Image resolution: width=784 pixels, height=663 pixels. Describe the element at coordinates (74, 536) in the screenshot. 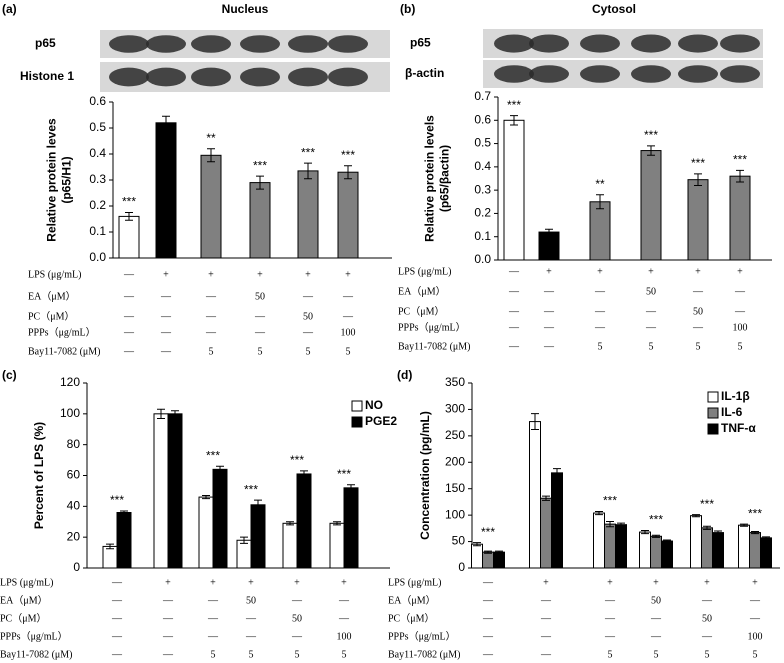

I see `y-tick-label: 20` at that location.